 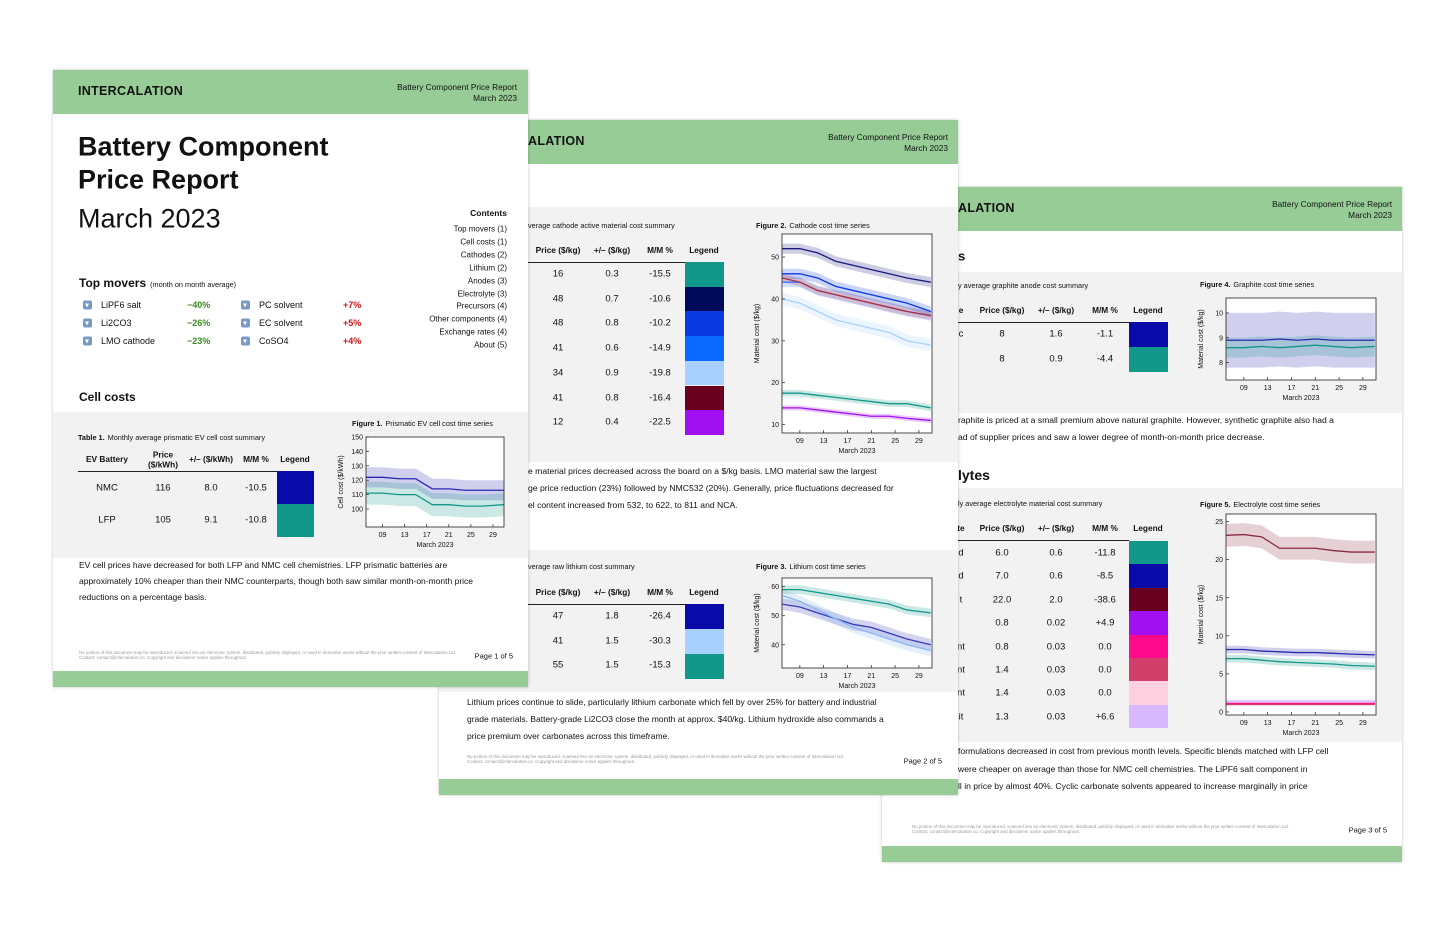 I want to click on column-header: Price ($/kWh), so click(x=163, y=459).